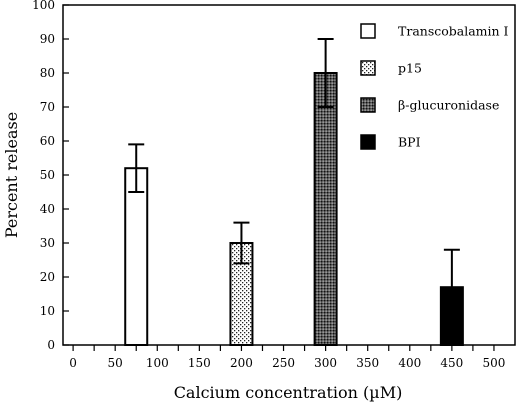 The image size is (520, 411). What do you see at coordinates (241, 363) in the screenshot?
I see `x-tick-label: 200` at bounding box center [241, 363].